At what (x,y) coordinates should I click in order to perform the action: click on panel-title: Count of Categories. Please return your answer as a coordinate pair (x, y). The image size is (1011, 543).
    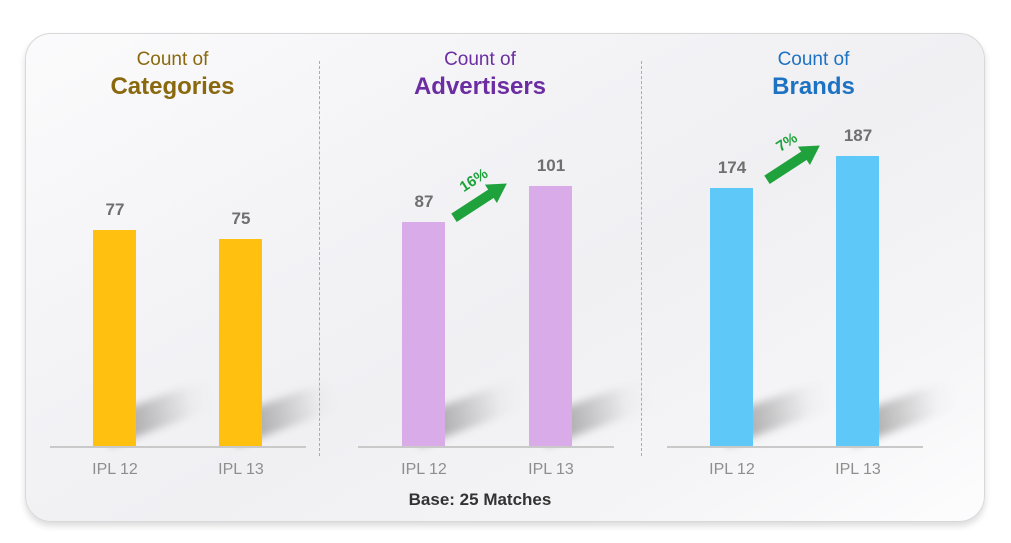
    Looking at the image, I should click on (172, 74).